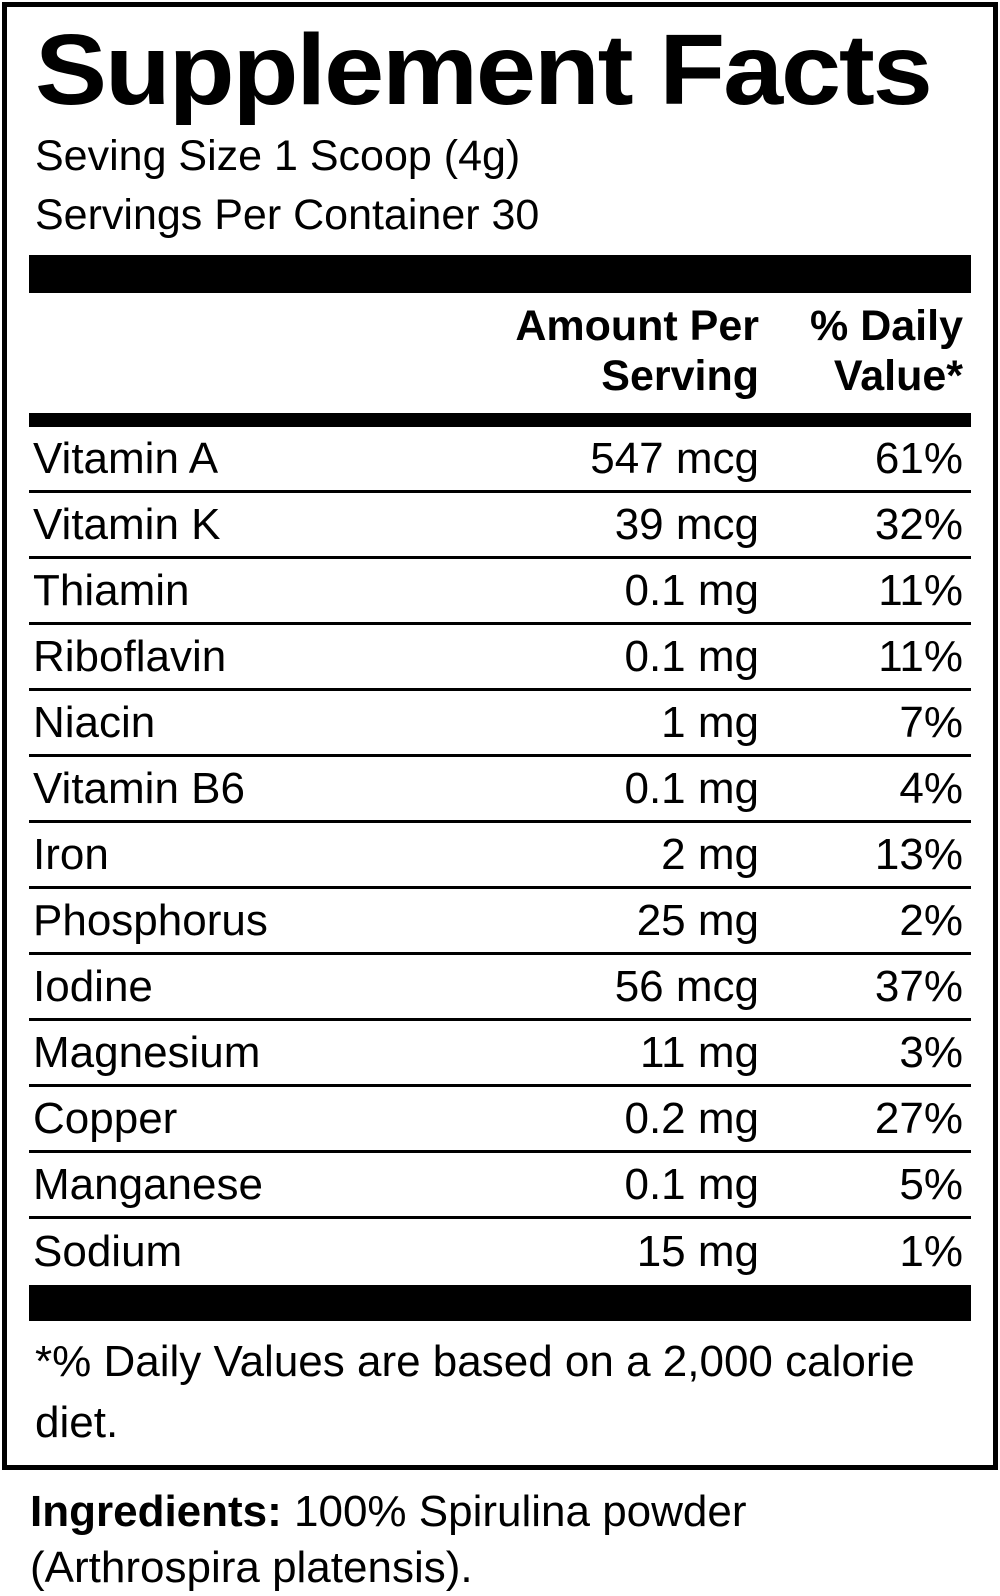  I want to click on nutrient-name: Phosphorus, so click(150, 920).